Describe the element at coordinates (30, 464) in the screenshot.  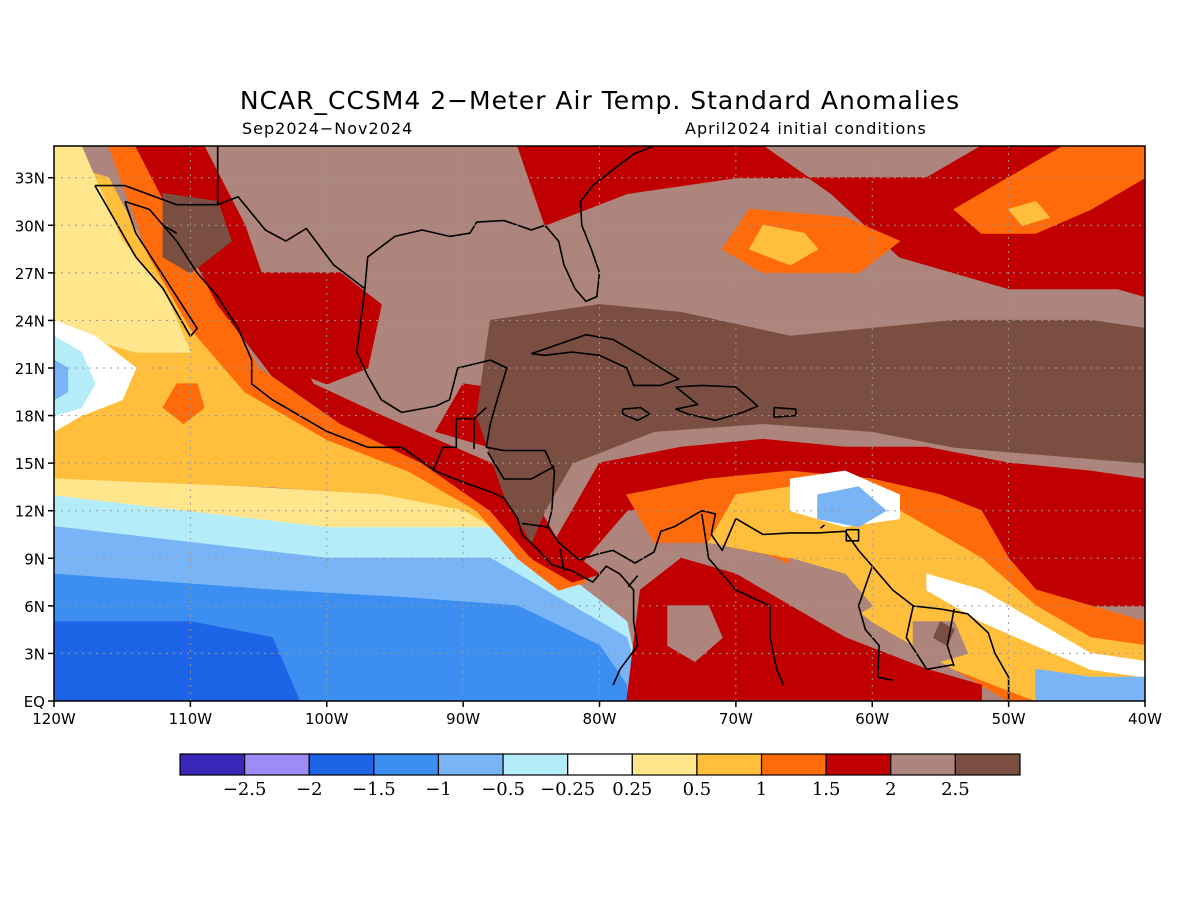
I see `lat-tick-label: 15N` at that location.